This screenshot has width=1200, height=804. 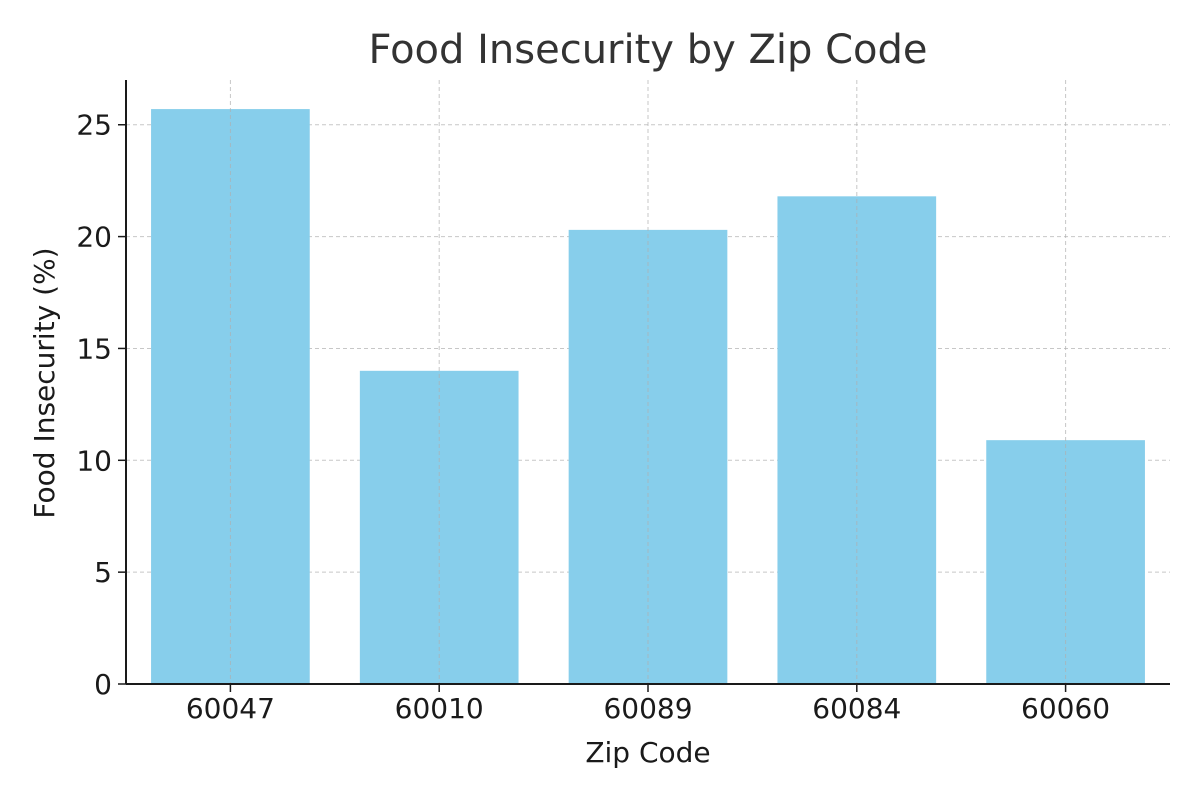 I want to click on y-tick-label: 15, so click(x=94, y=348).